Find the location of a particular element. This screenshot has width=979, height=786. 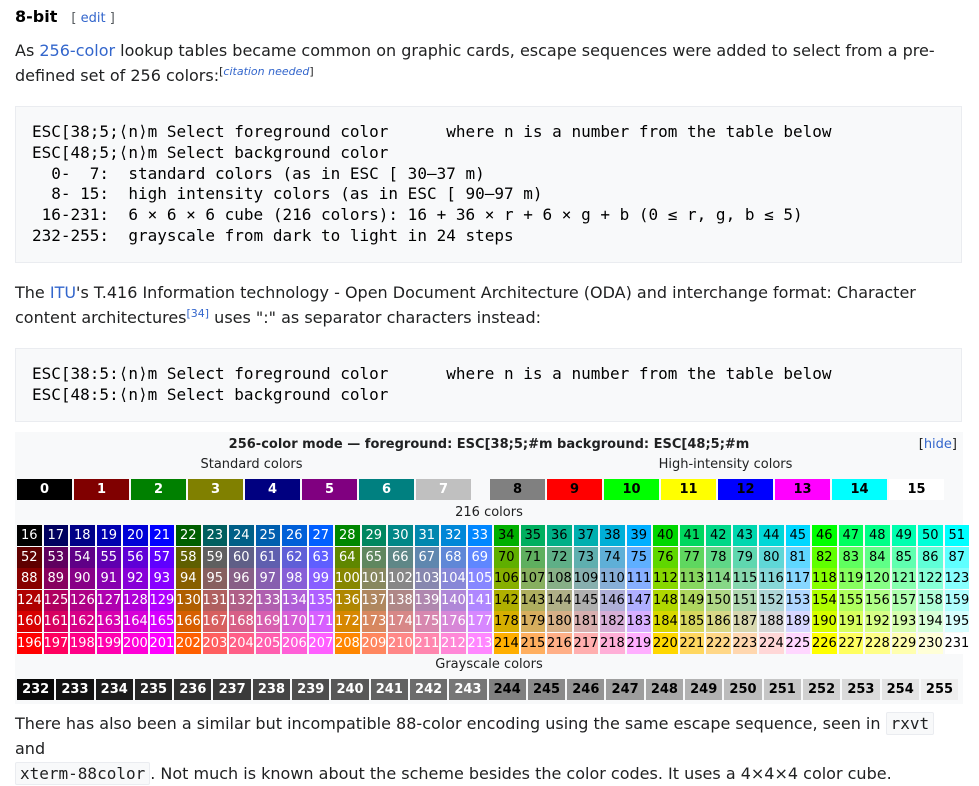

color-swatch: 50 is located at coordinates (930, 535).